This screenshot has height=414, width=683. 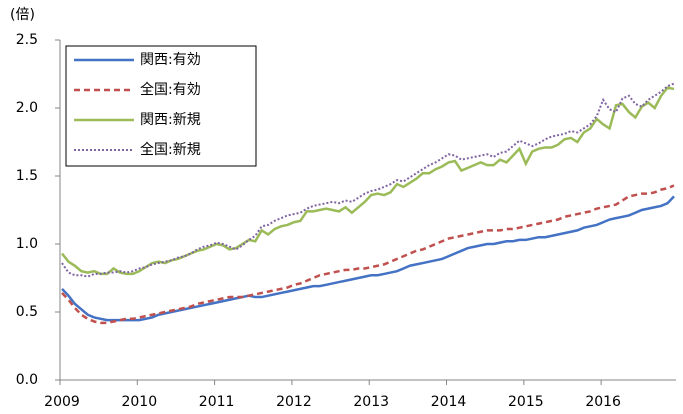 I want to click on legend-label: 関西:有効, so click(x=170, y=60).